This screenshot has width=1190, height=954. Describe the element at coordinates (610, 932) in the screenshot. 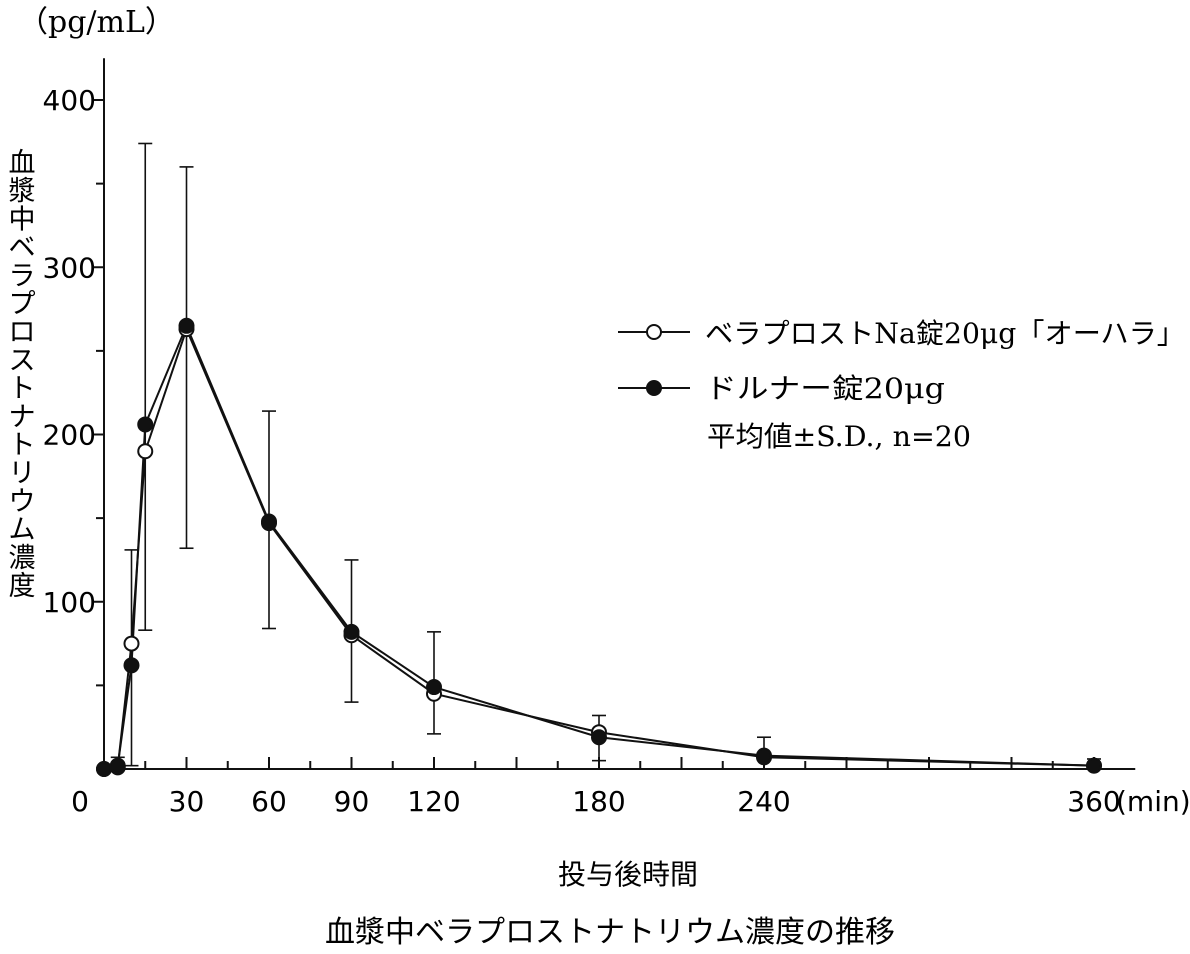

I see `chart-title: 血漿中ベラプロストナトリウム濃度の推移` at that location.